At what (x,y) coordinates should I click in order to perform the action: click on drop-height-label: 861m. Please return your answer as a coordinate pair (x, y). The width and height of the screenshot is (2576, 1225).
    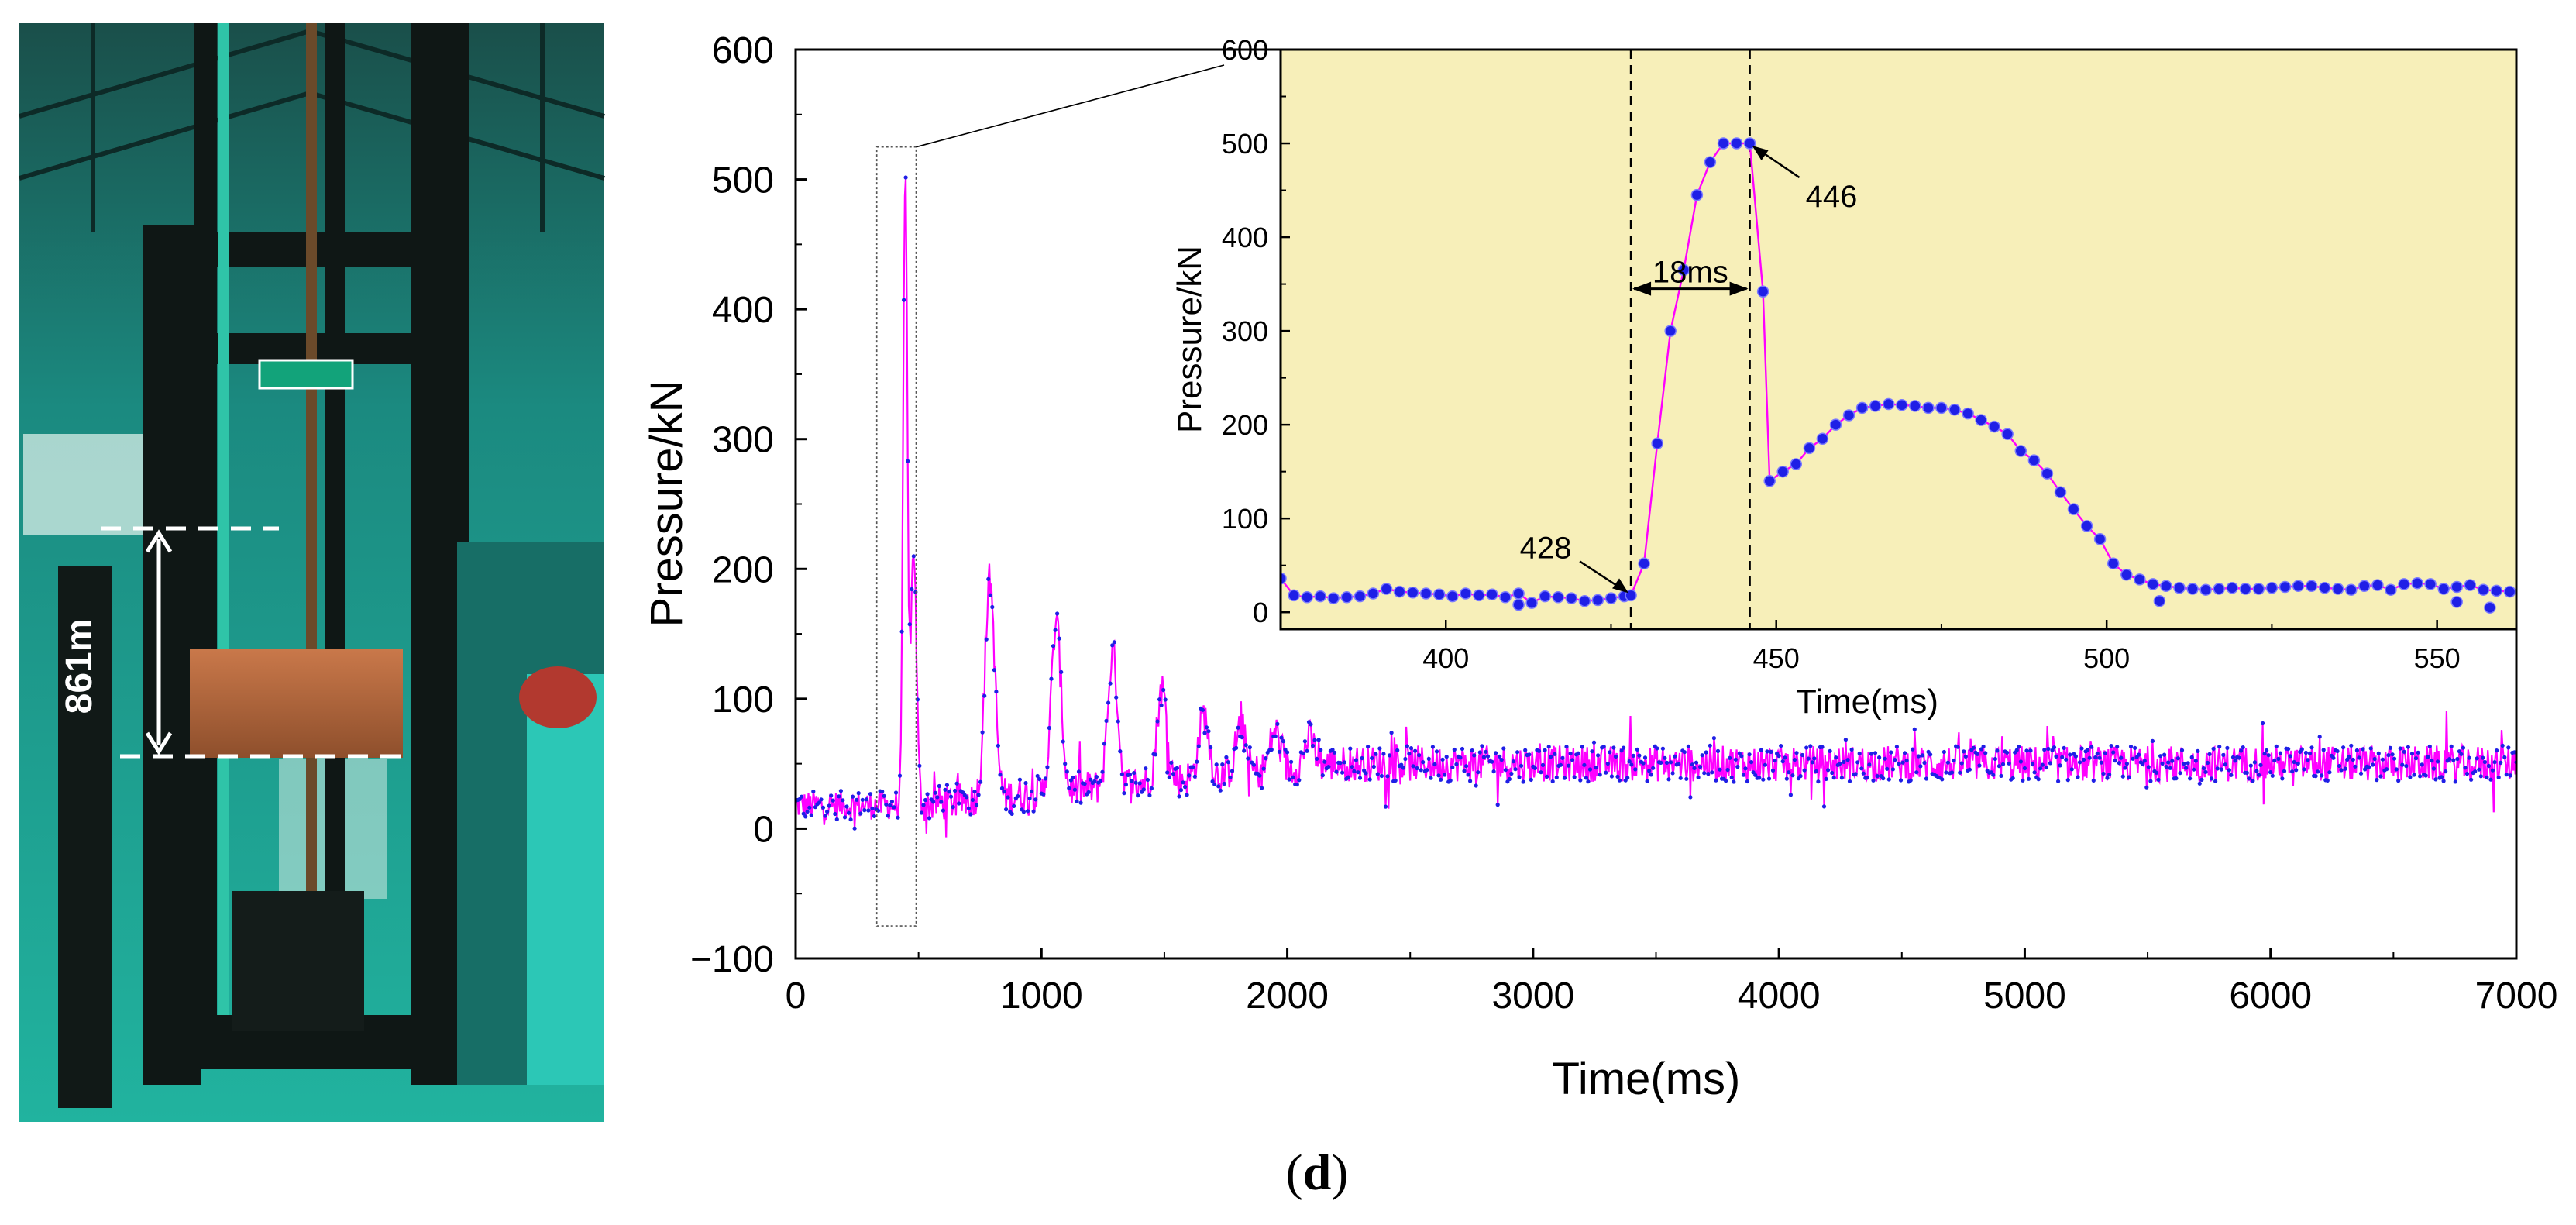
    Looking at the image, I should click on (79, 666).